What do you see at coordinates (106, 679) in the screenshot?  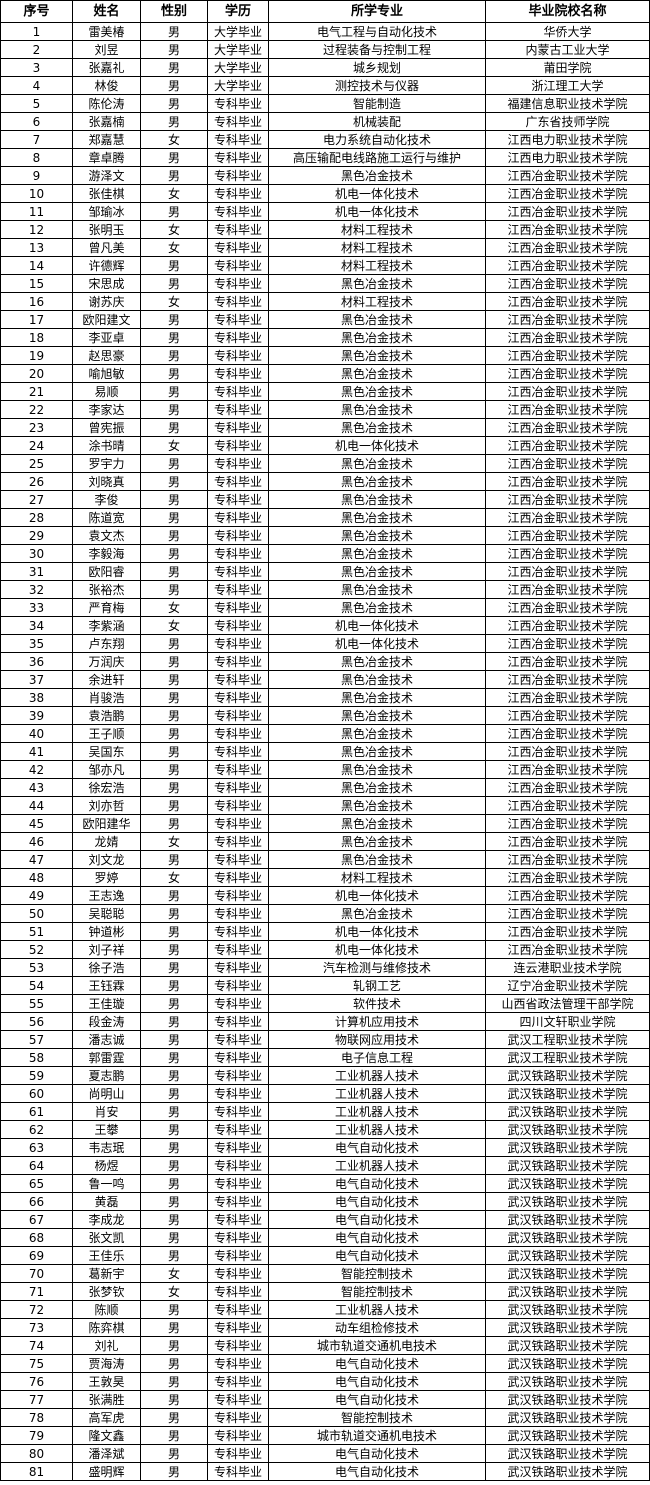 I see `cell-name: 余进轩` at bounding box center [106, 679].